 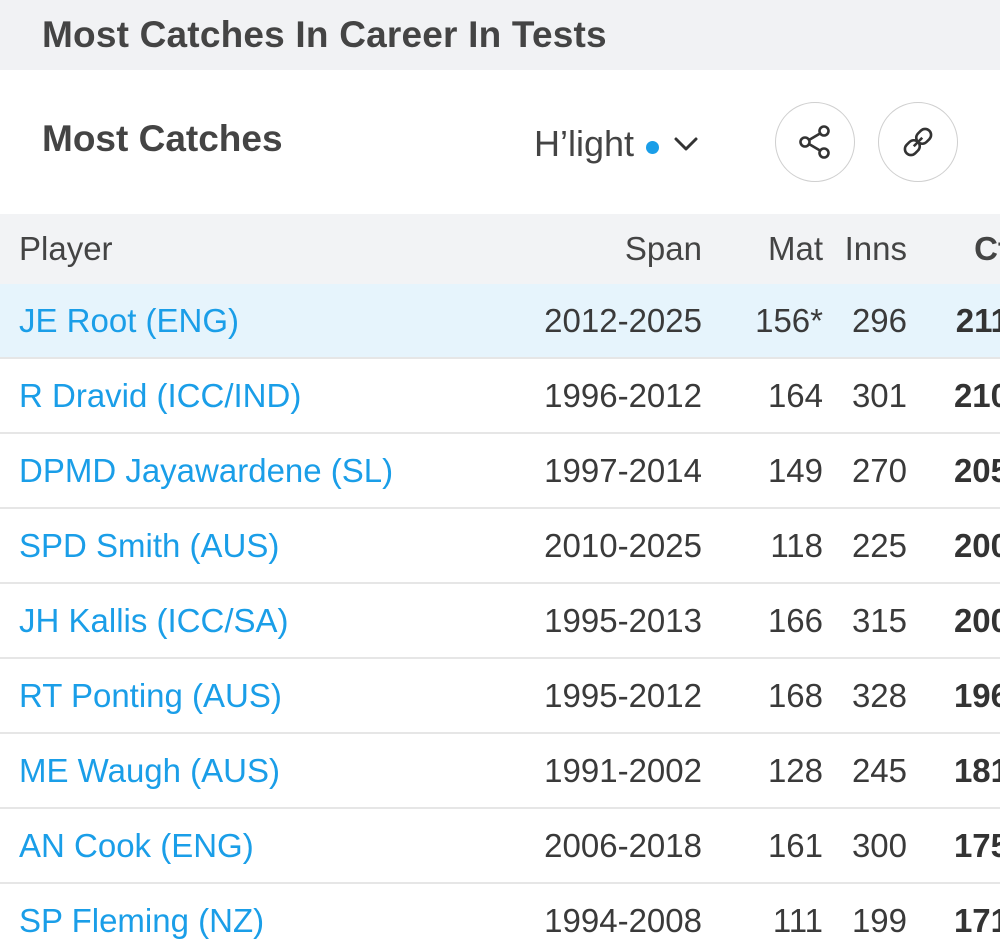 What do you see at coordinates (623, 320) in the screenshot?
I see `span-cell: 2012-2025` at bounding box center [623, 320].